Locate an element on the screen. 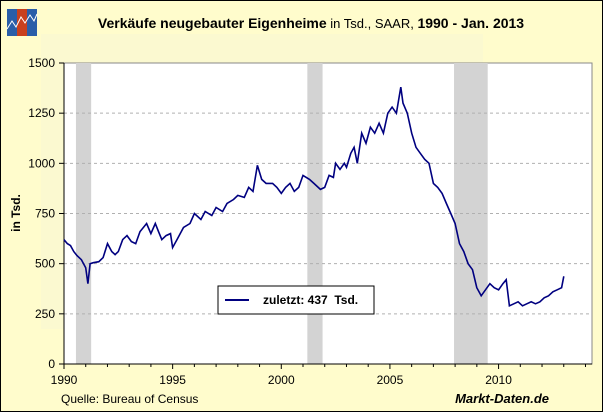 The width and height of the screenshot is (603, 412). x-tick-label: 2005 is located at coordinates (390, 380).